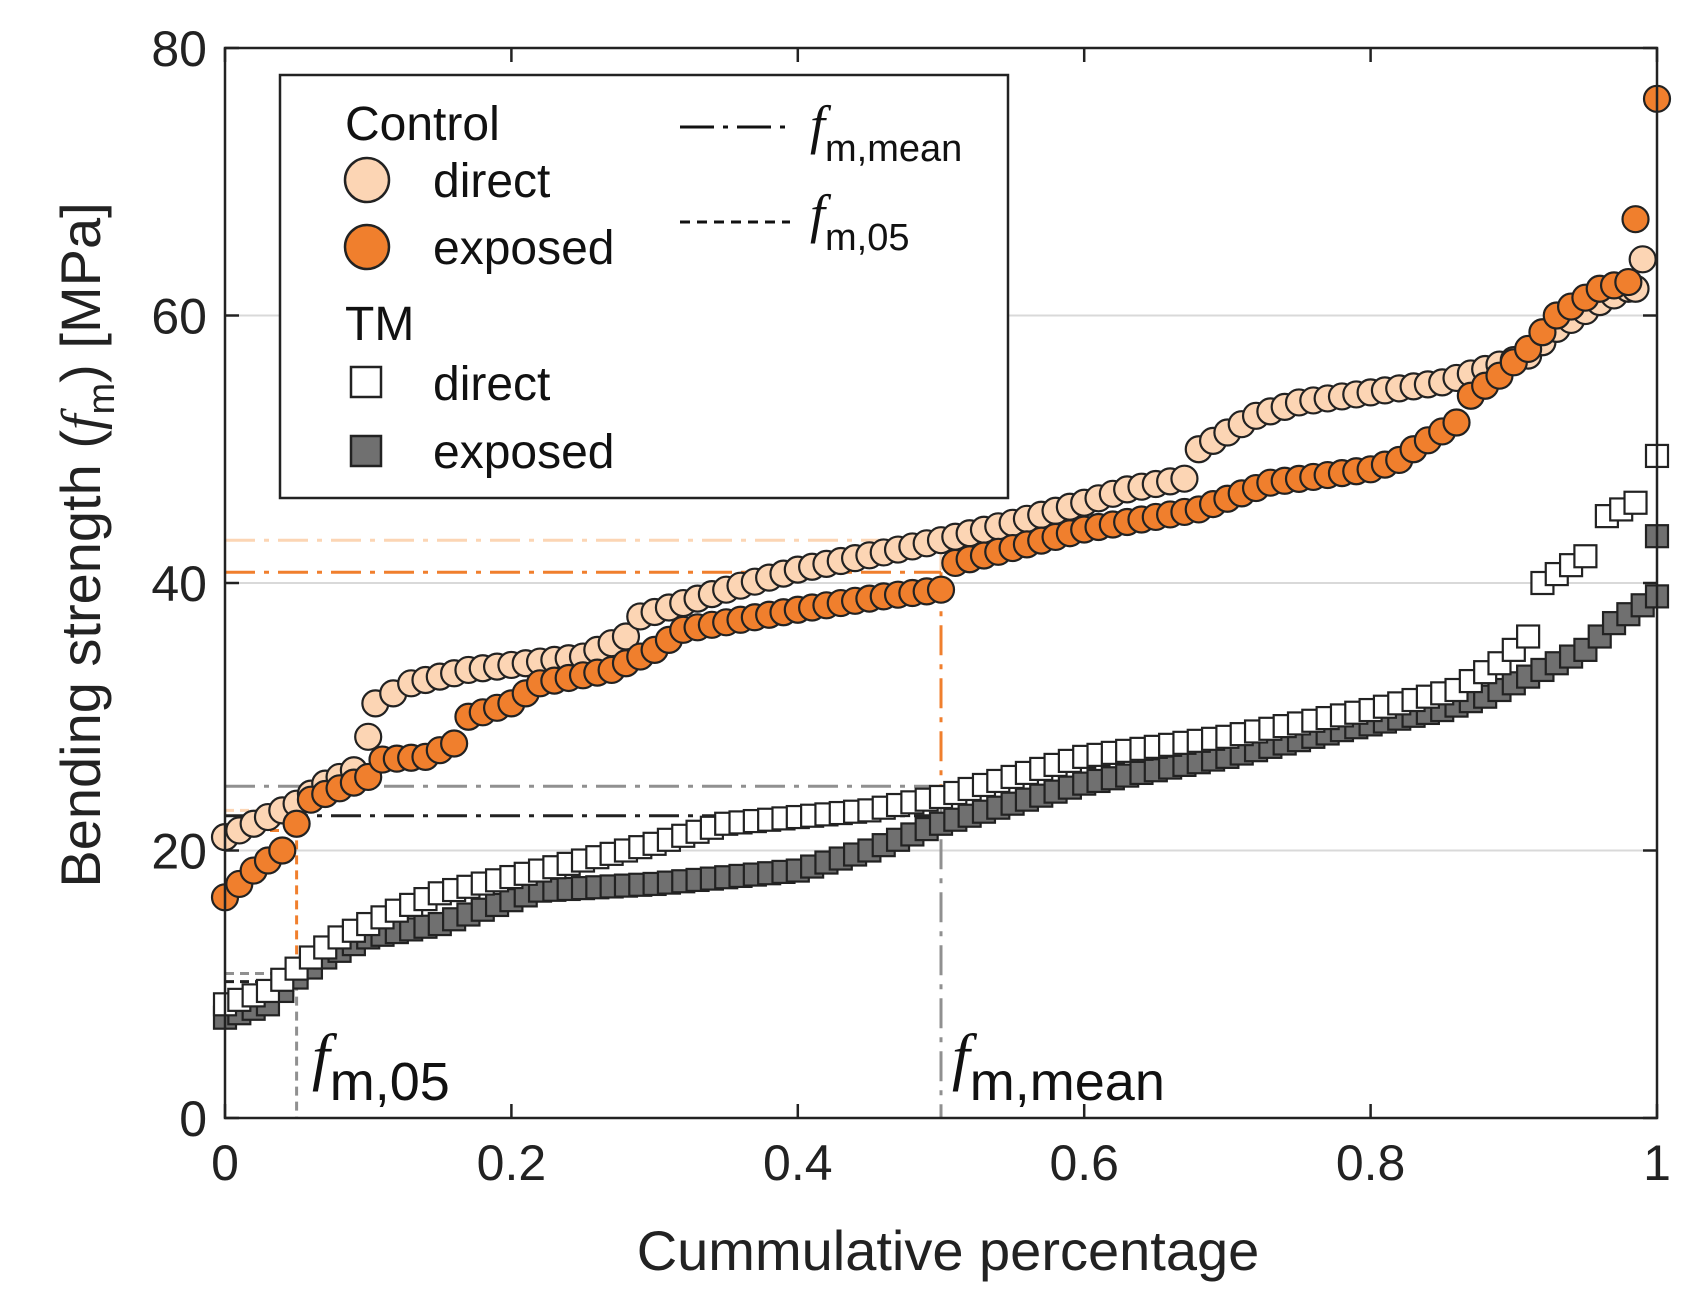 The width and height of the screenshot is (1683, 1298). I want to click on annotation-fm05-subscript: m,05, so click(390, 1082).